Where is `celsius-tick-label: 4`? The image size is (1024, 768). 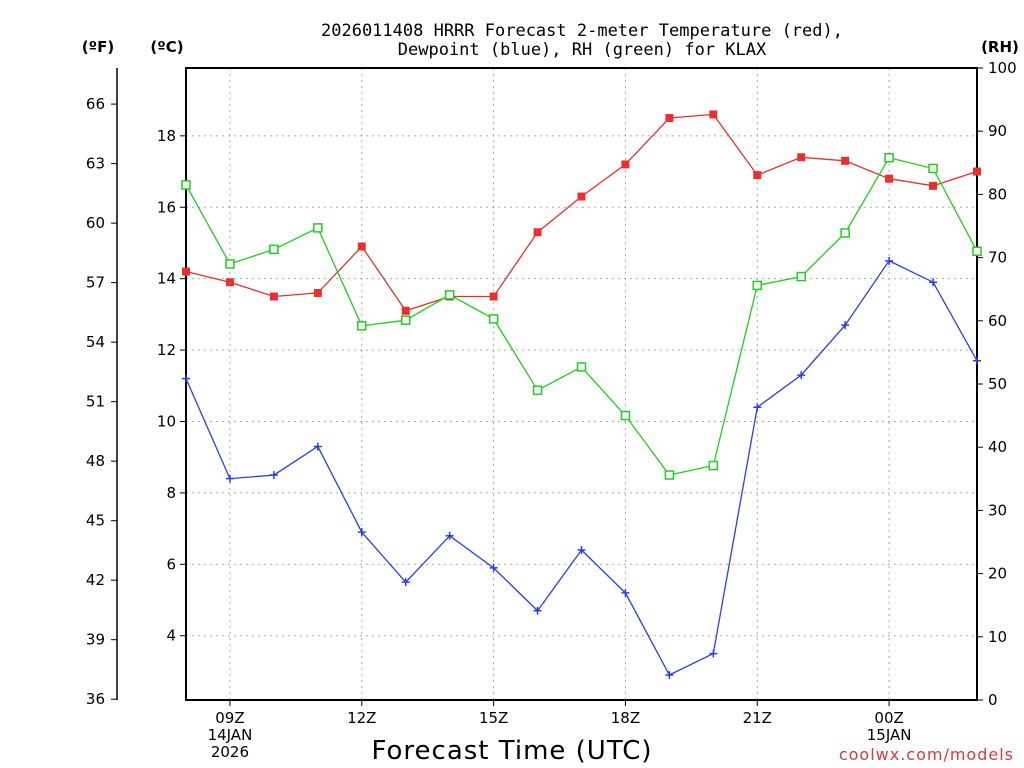 celsius-tick-label: 4 is located at coordinates (171, 636).